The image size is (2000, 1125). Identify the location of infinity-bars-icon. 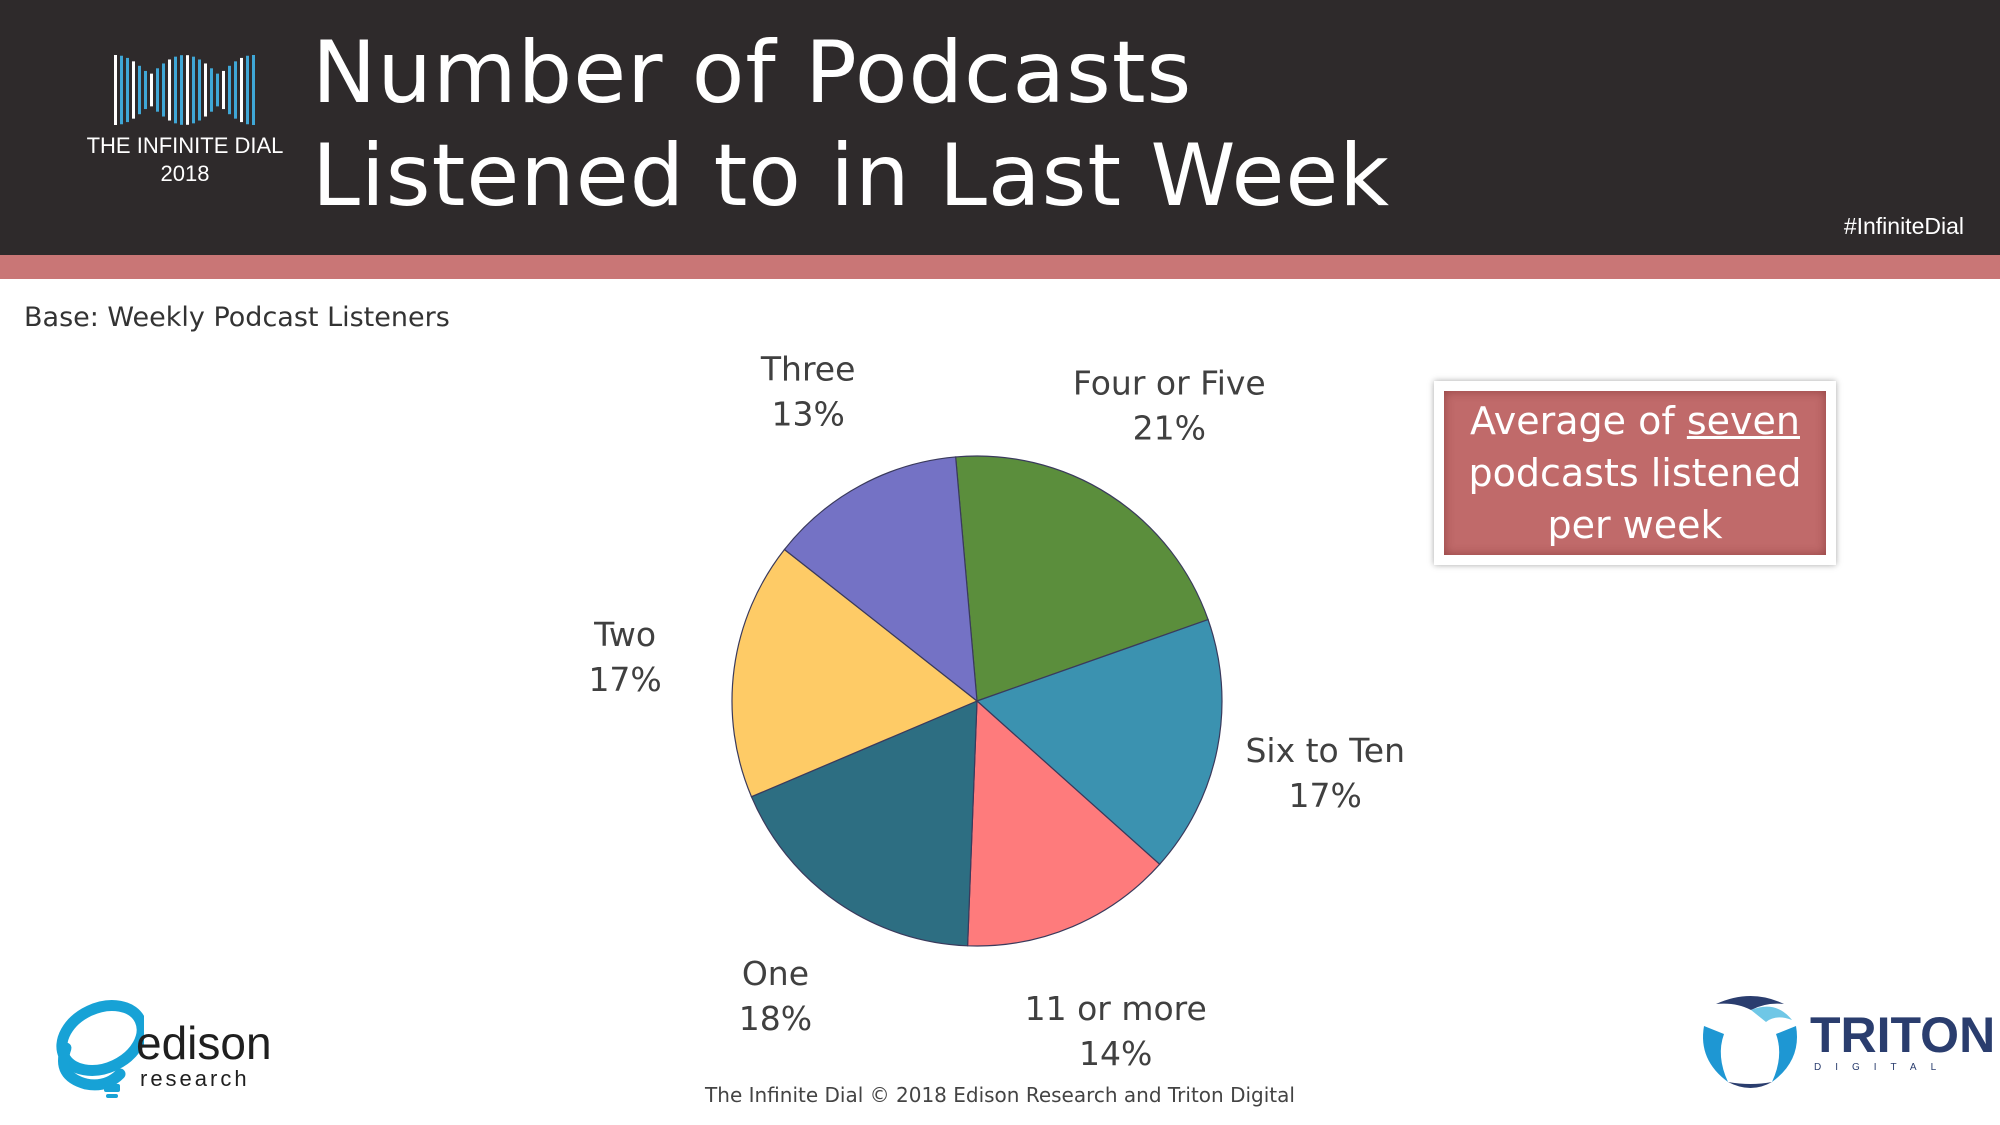
(184, 90).